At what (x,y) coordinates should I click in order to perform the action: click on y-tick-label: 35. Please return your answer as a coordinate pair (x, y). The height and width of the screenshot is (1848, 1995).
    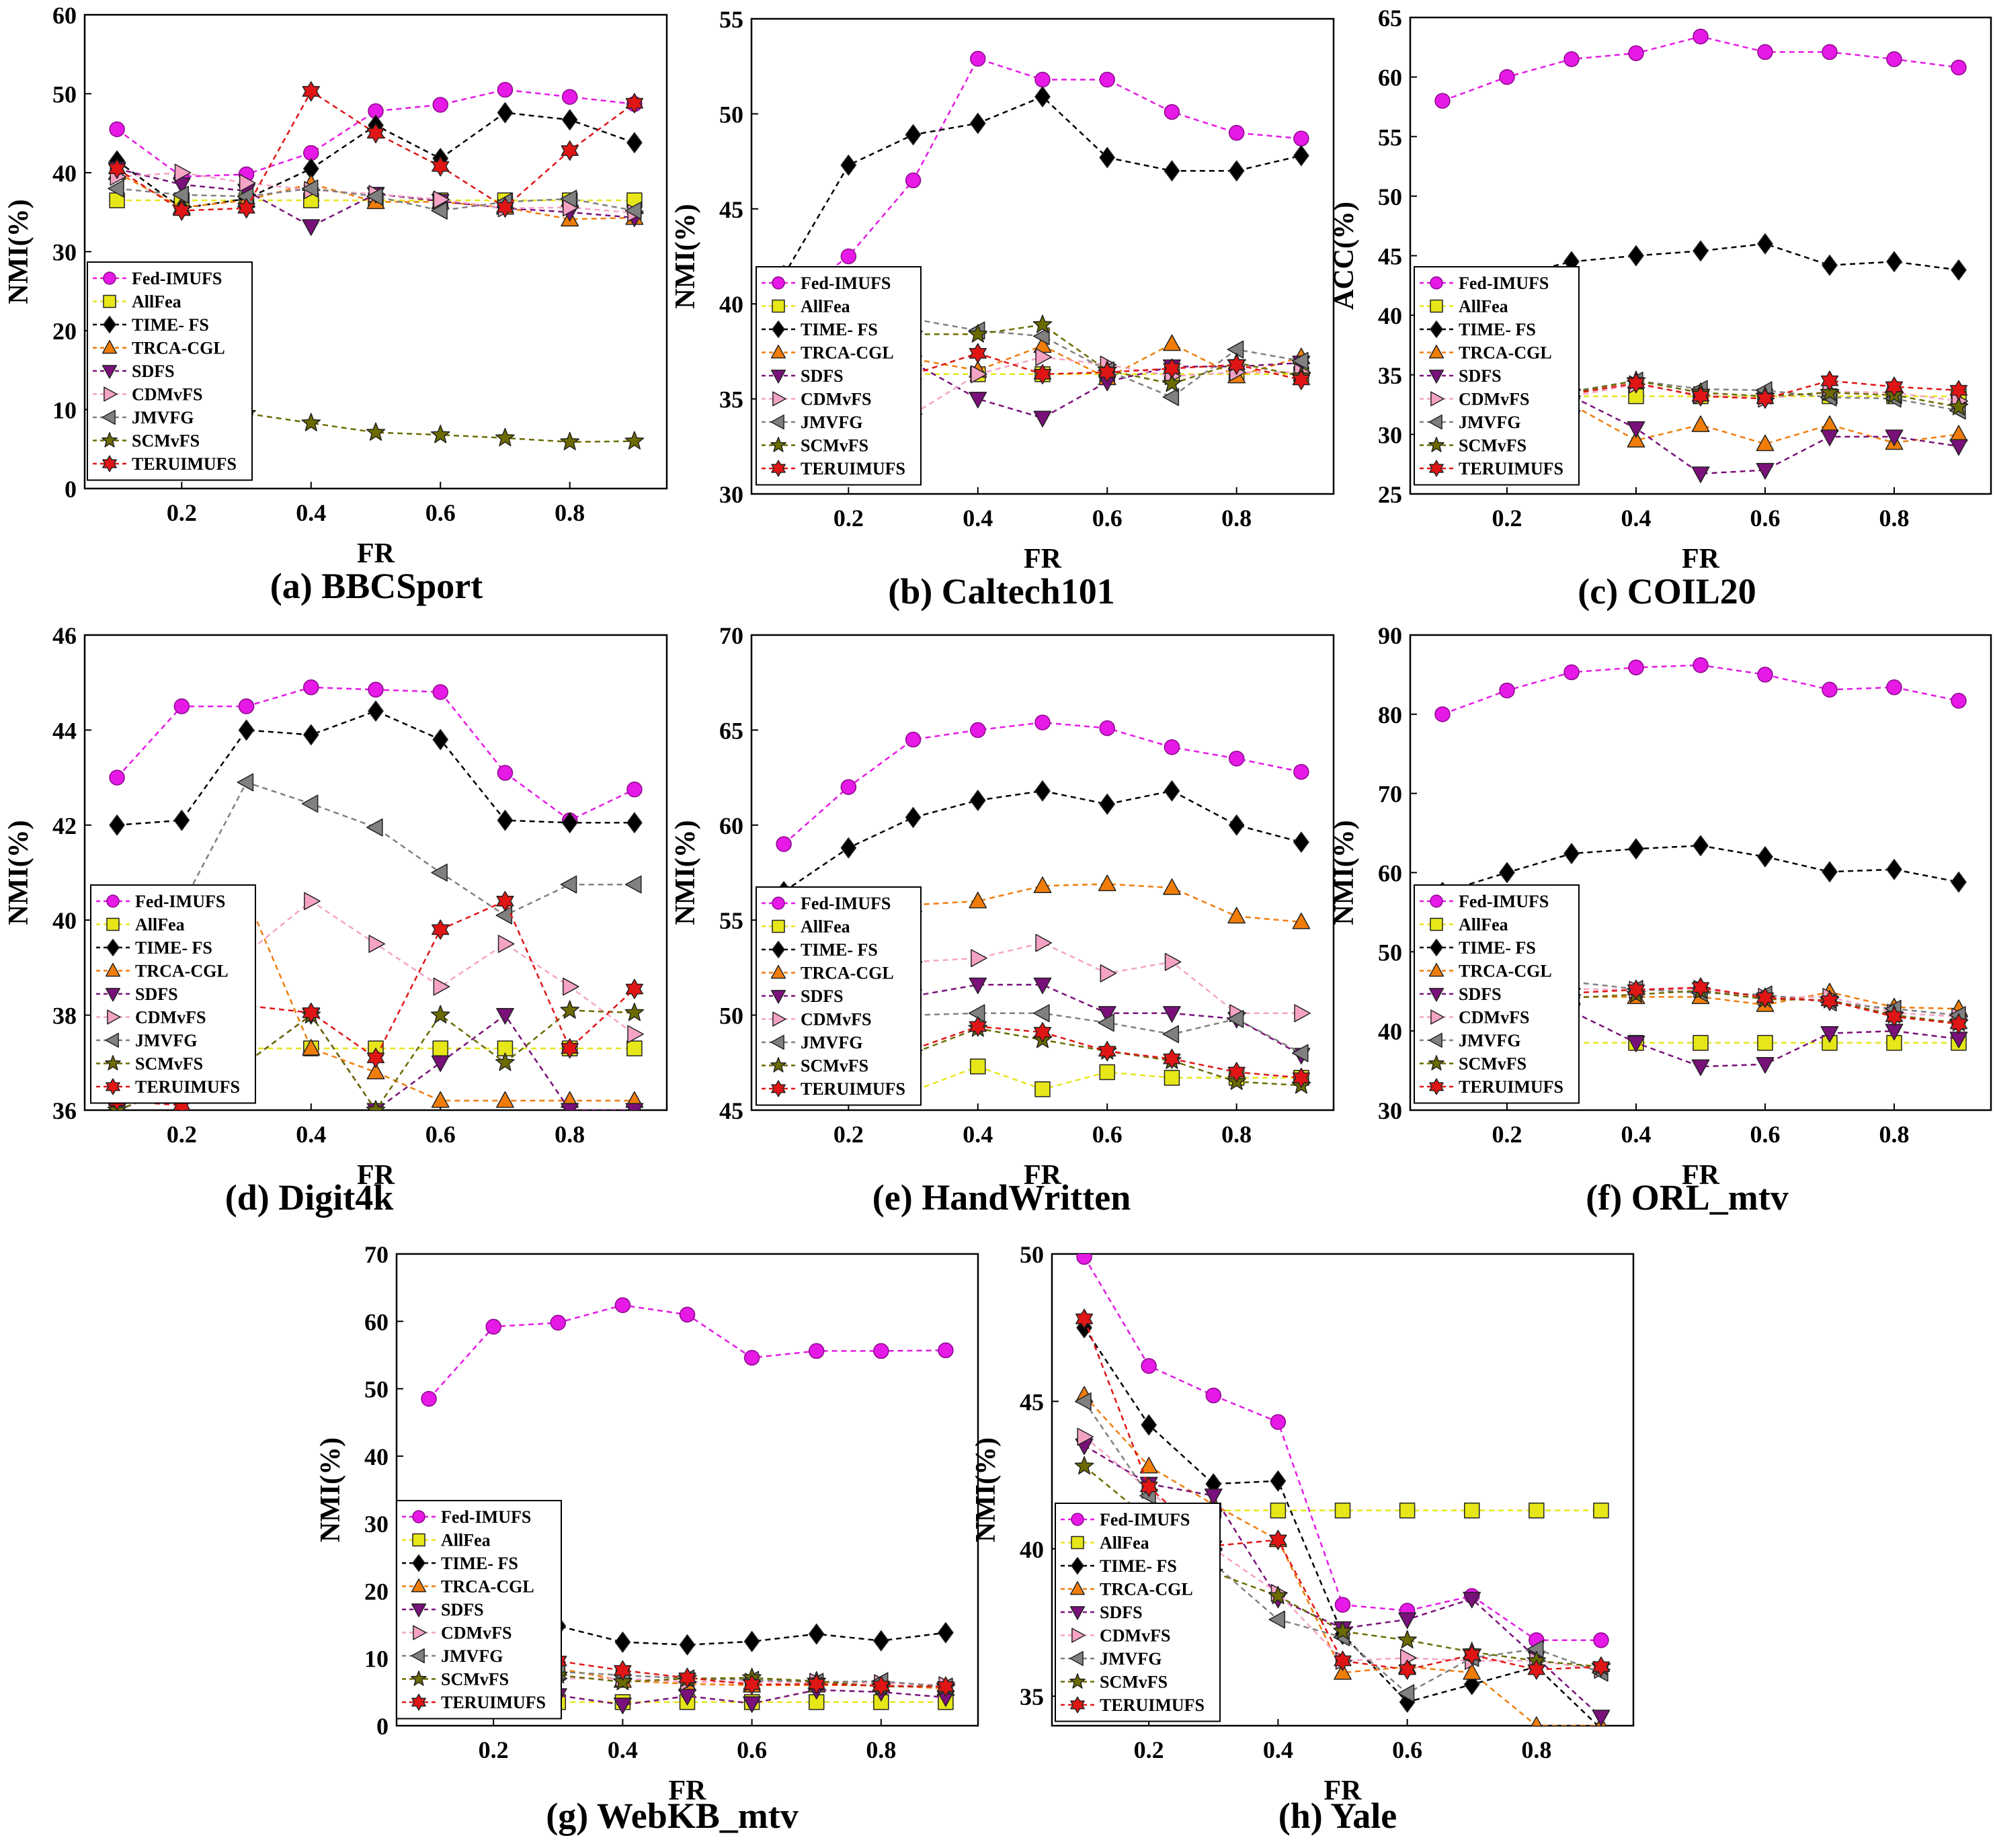
    Looking at the image, I should click on (1390, 376).